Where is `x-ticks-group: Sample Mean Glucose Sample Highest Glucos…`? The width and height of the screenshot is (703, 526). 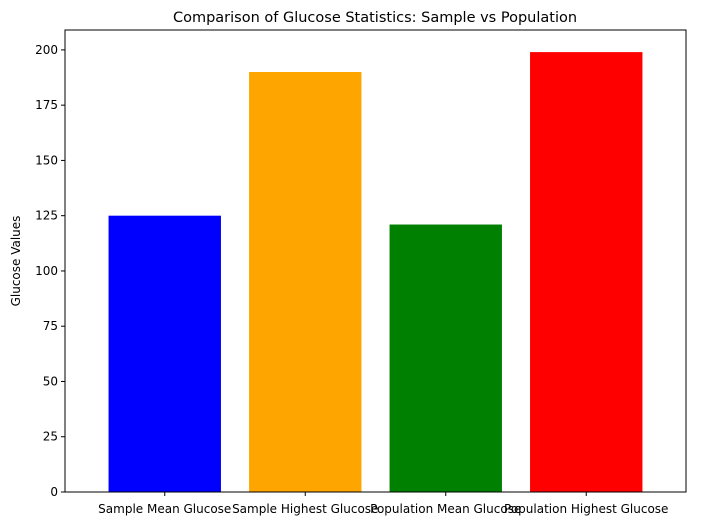
x-ticks-group: Sample Mean Glucose Sample Highest Glucos… is located at coordinates (383, 504).